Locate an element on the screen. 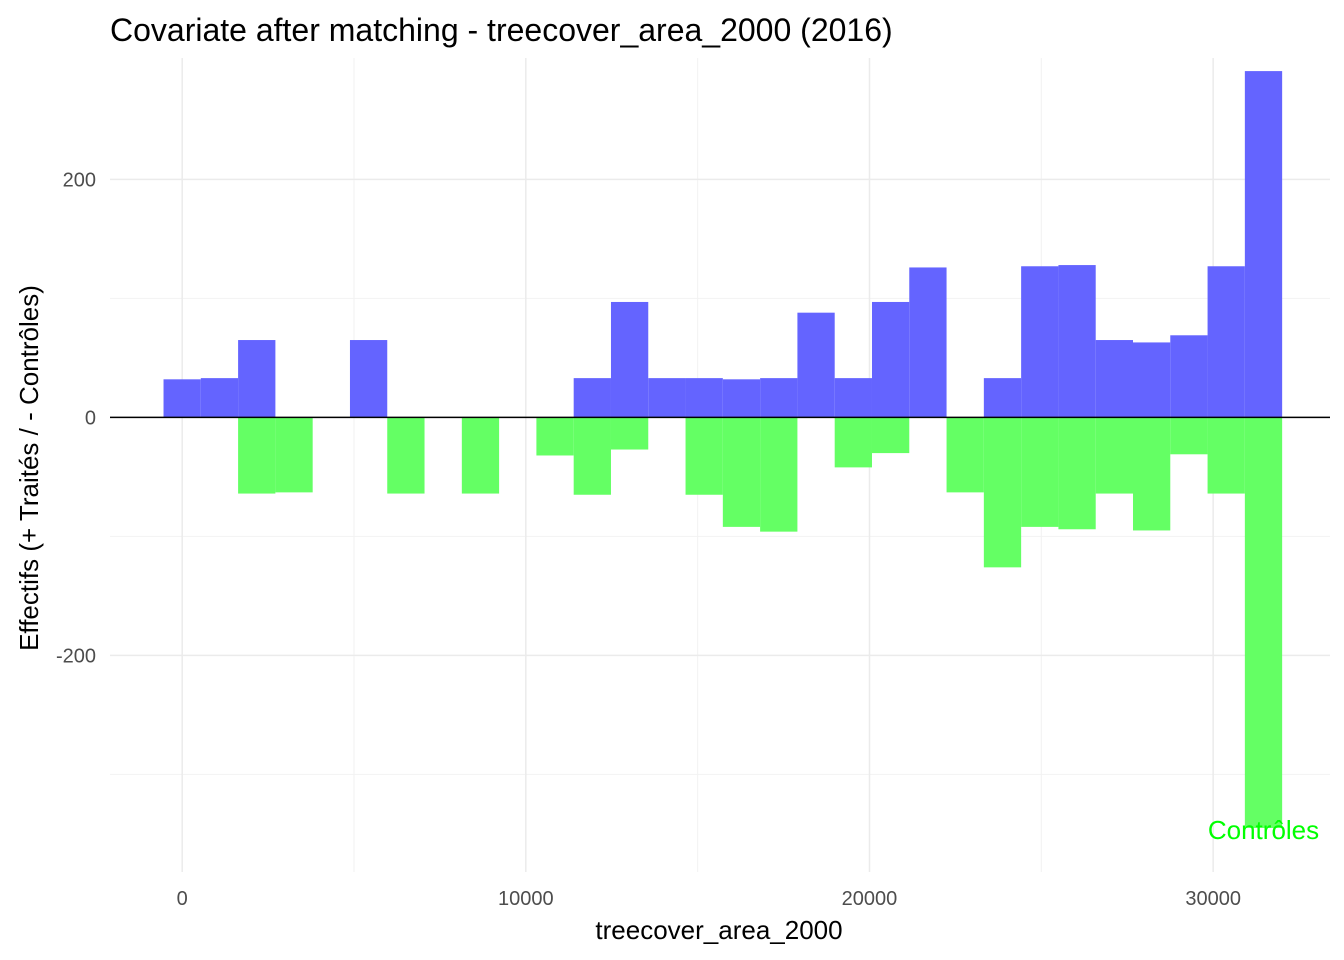  y-axis-title: Effectifs (+ Traités / - Contrôles) is located at coordinates (29, 468).